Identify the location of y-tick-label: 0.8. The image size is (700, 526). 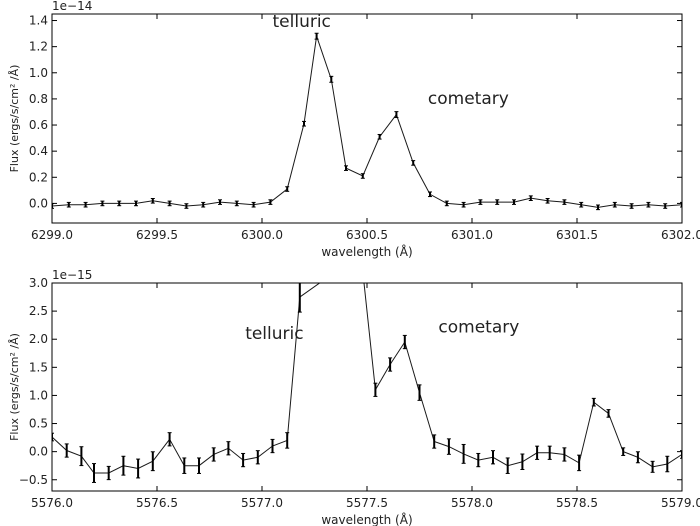
(38, 99).